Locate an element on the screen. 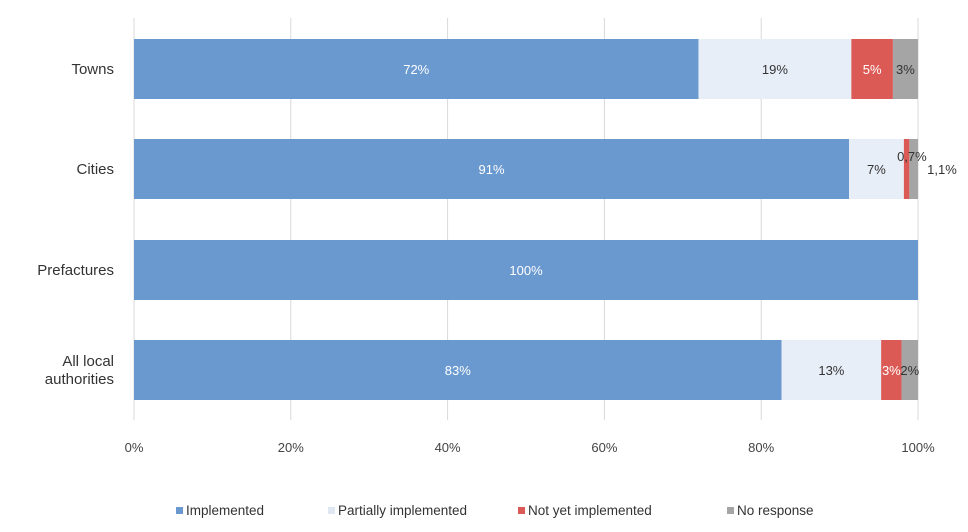 This screenshot has width=968, height=532. data-label: 72% is located at coordinates (416, 69).